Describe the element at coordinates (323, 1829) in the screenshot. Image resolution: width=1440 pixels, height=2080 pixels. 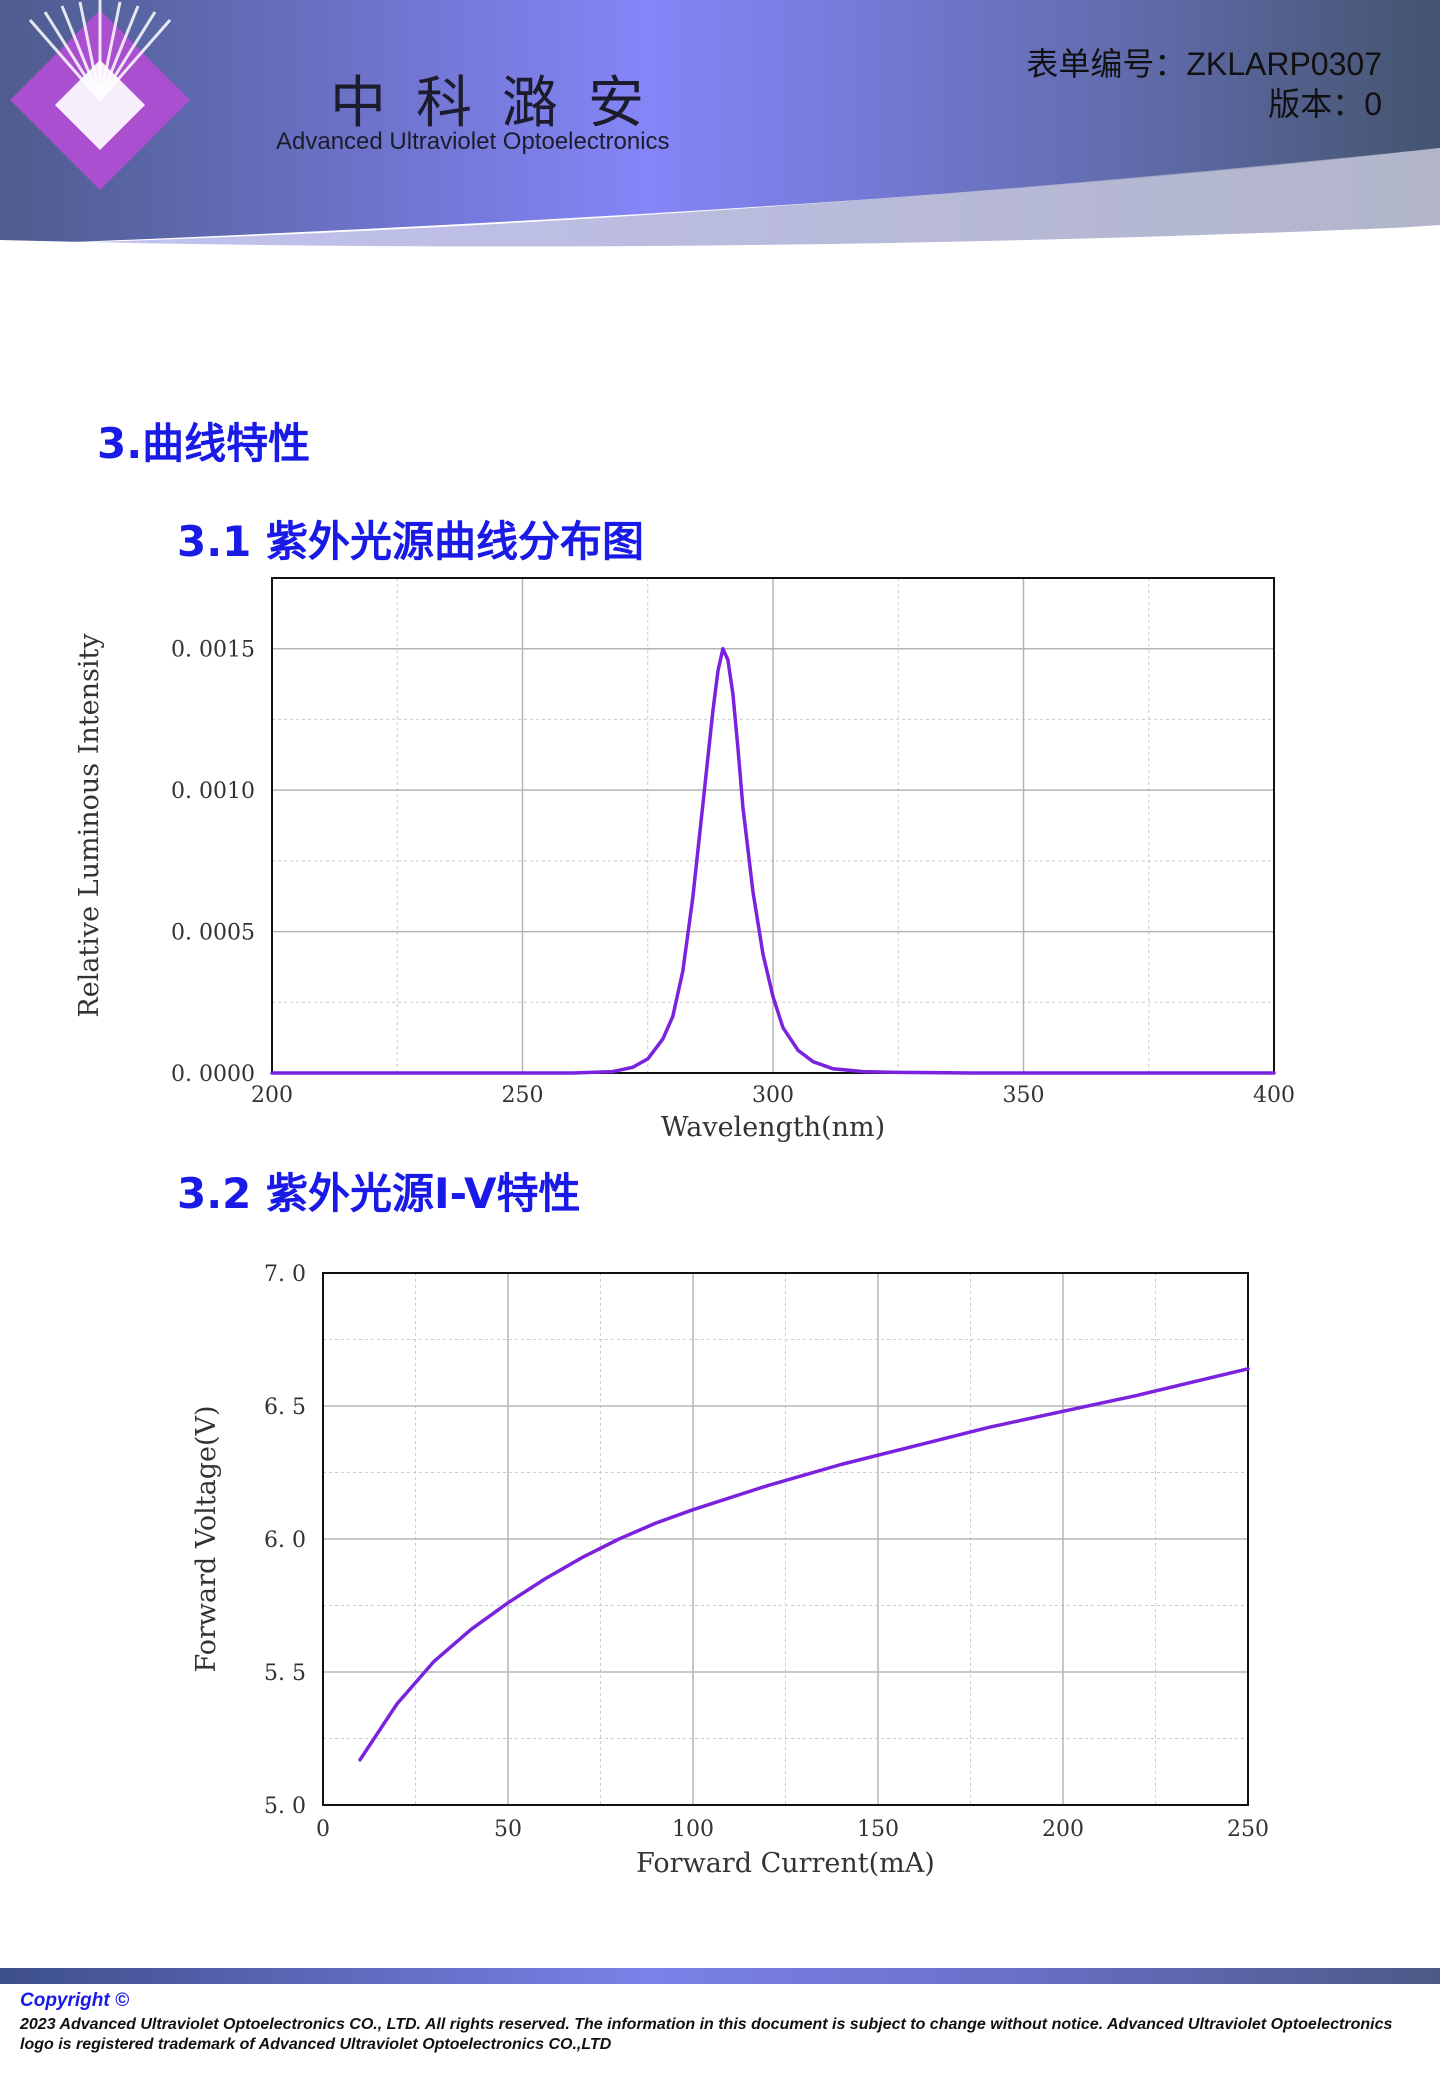
I see `x-tick-label: 0` at that location.